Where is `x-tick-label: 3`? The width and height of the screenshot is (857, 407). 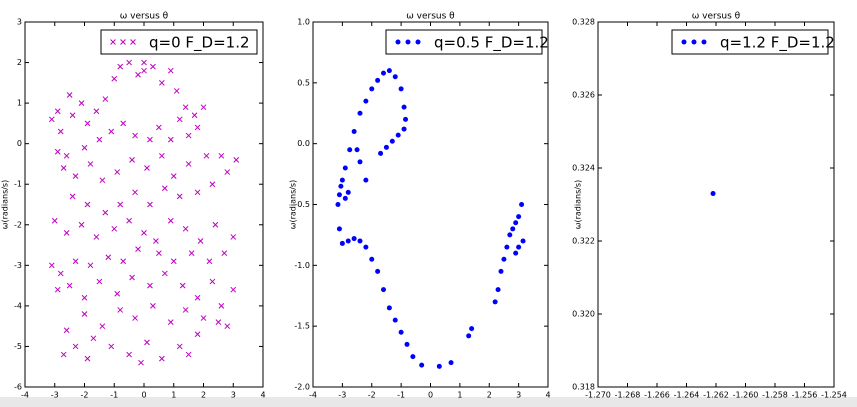
x-tick-label: 3 is located at coordinates (233, 395).